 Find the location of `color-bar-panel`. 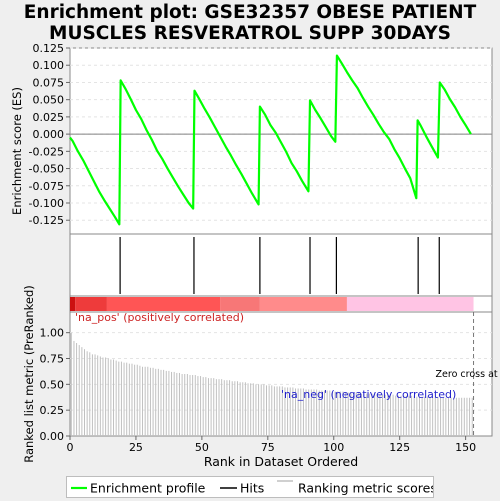

color-bar-panel is located at coordinates (281, 304).